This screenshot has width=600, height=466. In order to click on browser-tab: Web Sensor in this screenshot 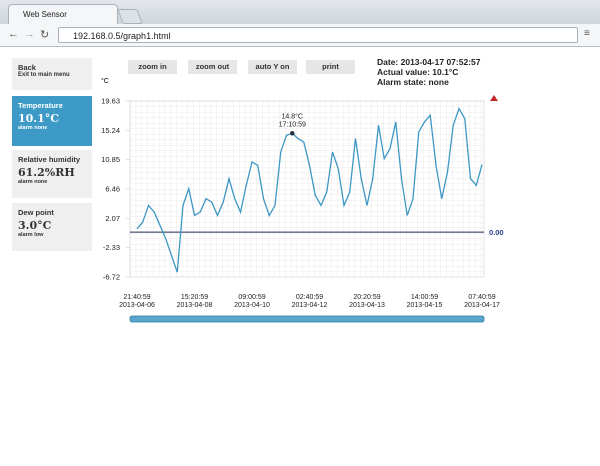, I will do `click(63, 14)`.